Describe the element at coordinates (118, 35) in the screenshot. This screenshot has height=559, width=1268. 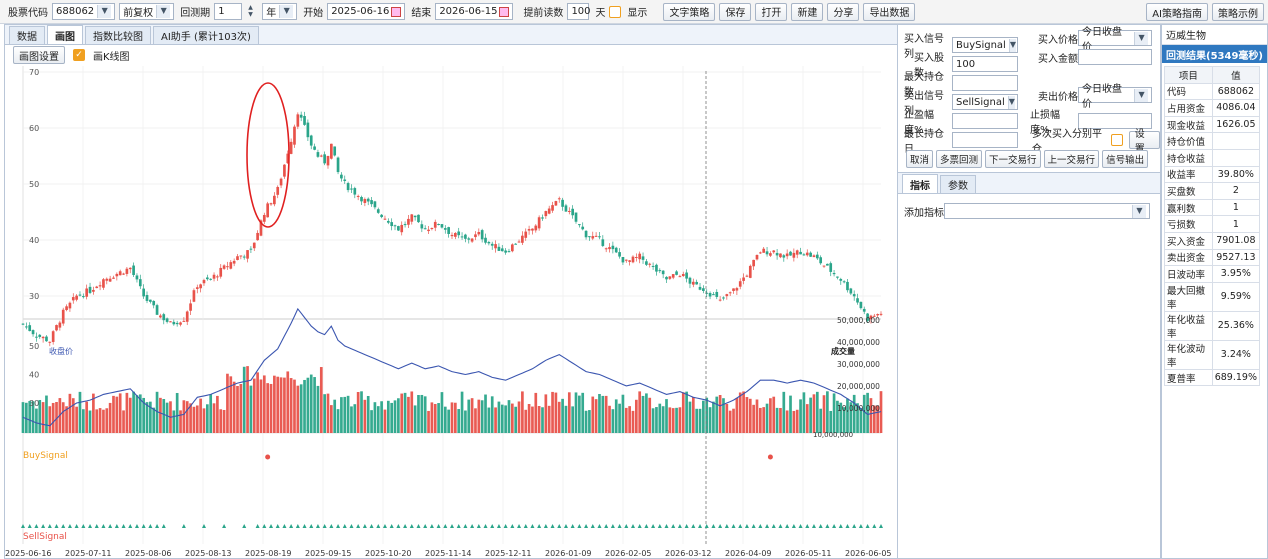
I see `tab-index-compare: 指数比较图` at that location.